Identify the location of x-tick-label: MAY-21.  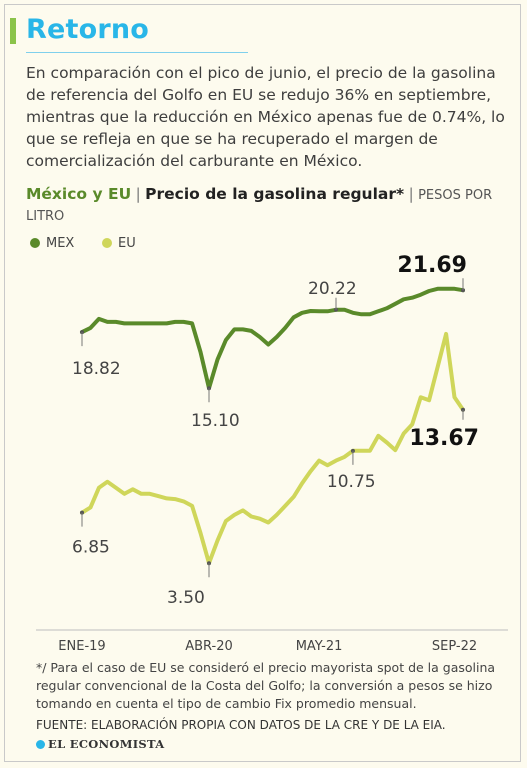
(319, 646).